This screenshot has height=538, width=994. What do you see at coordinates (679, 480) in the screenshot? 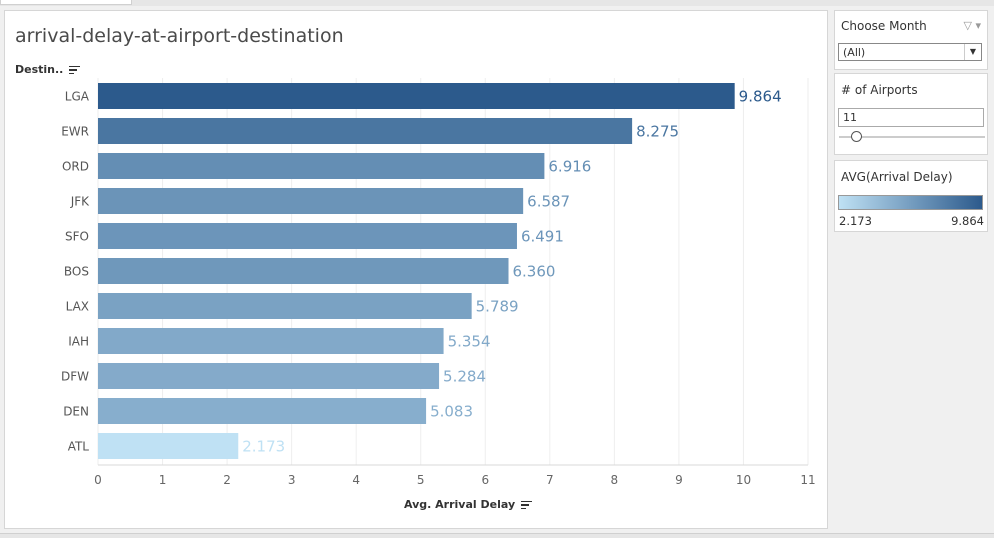
I see `x-tick-label: 9` at bounding box center [679, 480].